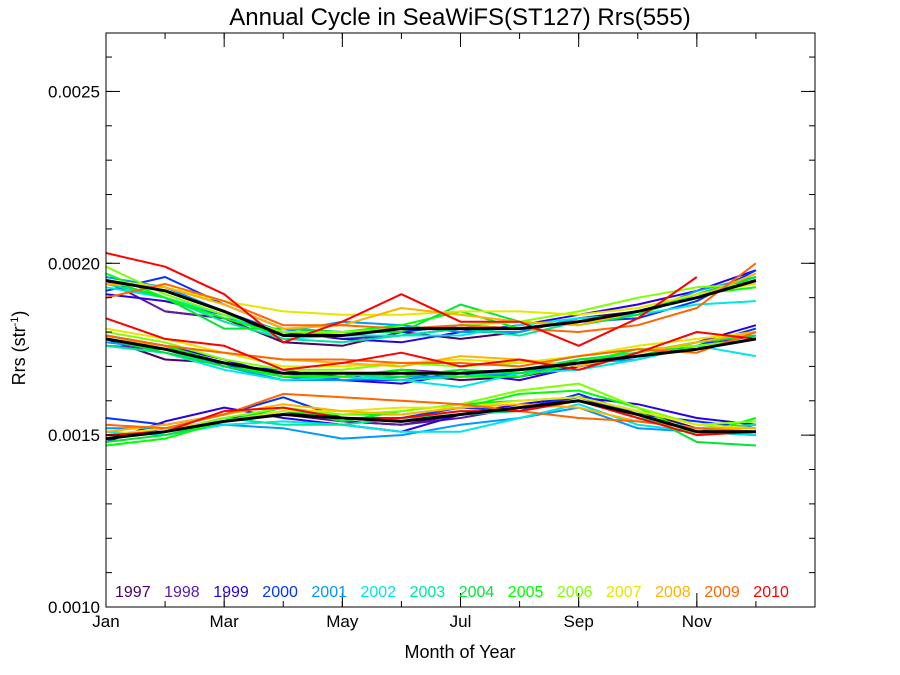 The image size is (900, 675). What do you see at coordinates (280, 592) in the screenshot?
I see `legend-label-2000: 2000` at bounding box center [280, 592].